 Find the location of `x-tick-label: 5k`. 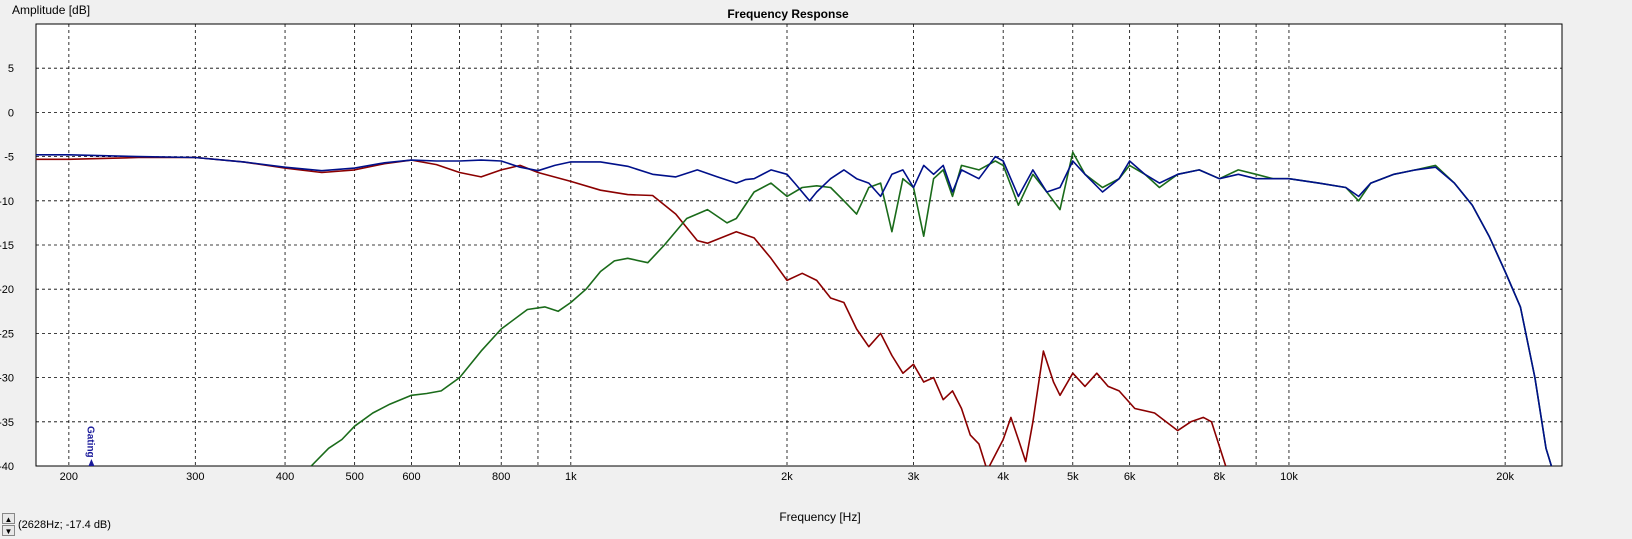

x-tick-label: 5k is located at coordinates (1073, 477).